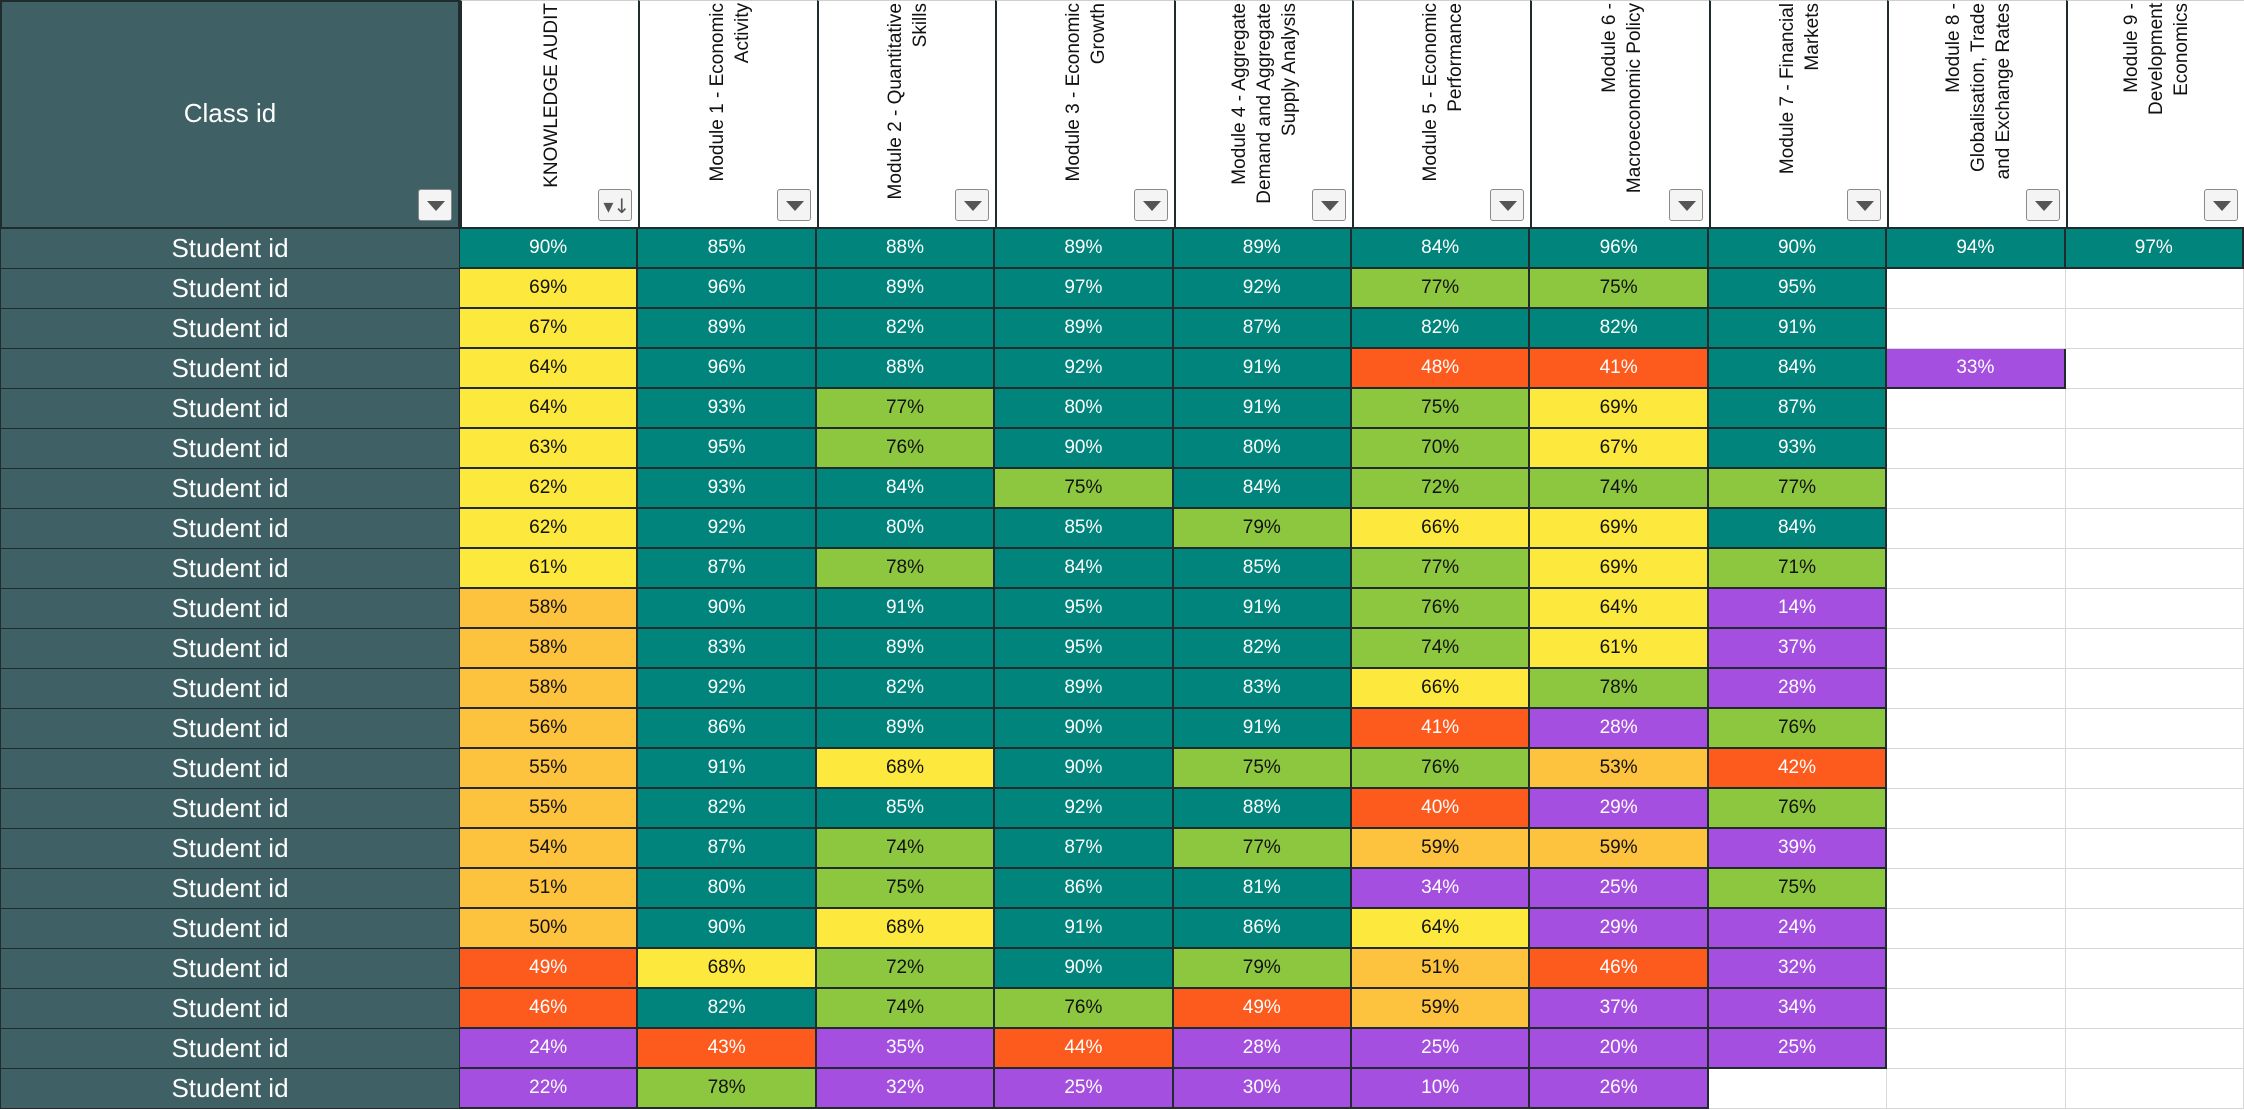  What do you see at coordinates (1798, 969) in the screenshot?
I see `score-cell: 32%` at bounding box center [1798, 969].